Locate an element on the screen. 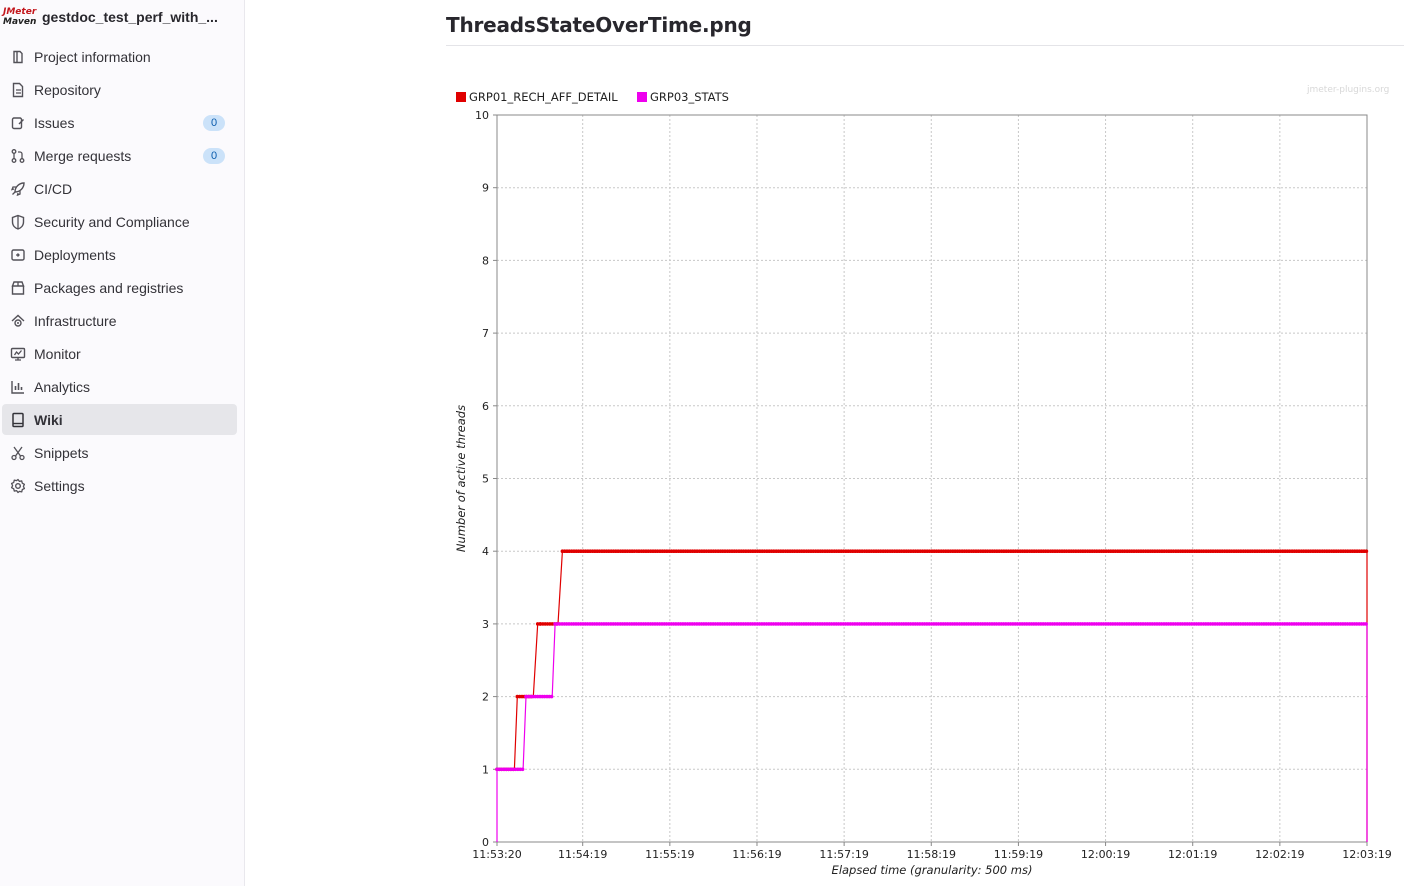 This screenshot has width=1405, height=886. chart-icon is located at coordinates (17, 387).